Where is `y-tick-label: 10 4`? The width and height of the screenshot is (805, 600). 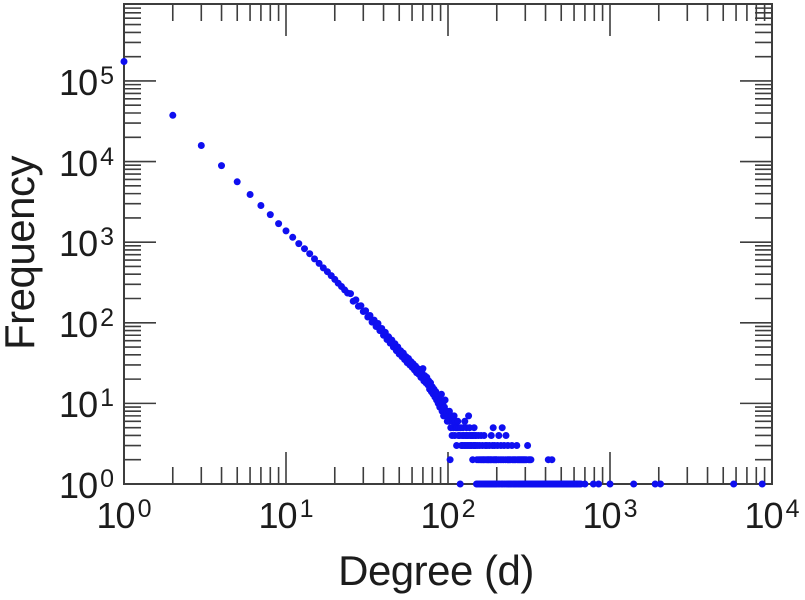
y-tick-label: 10 4 is located at coordinates (86, 163).